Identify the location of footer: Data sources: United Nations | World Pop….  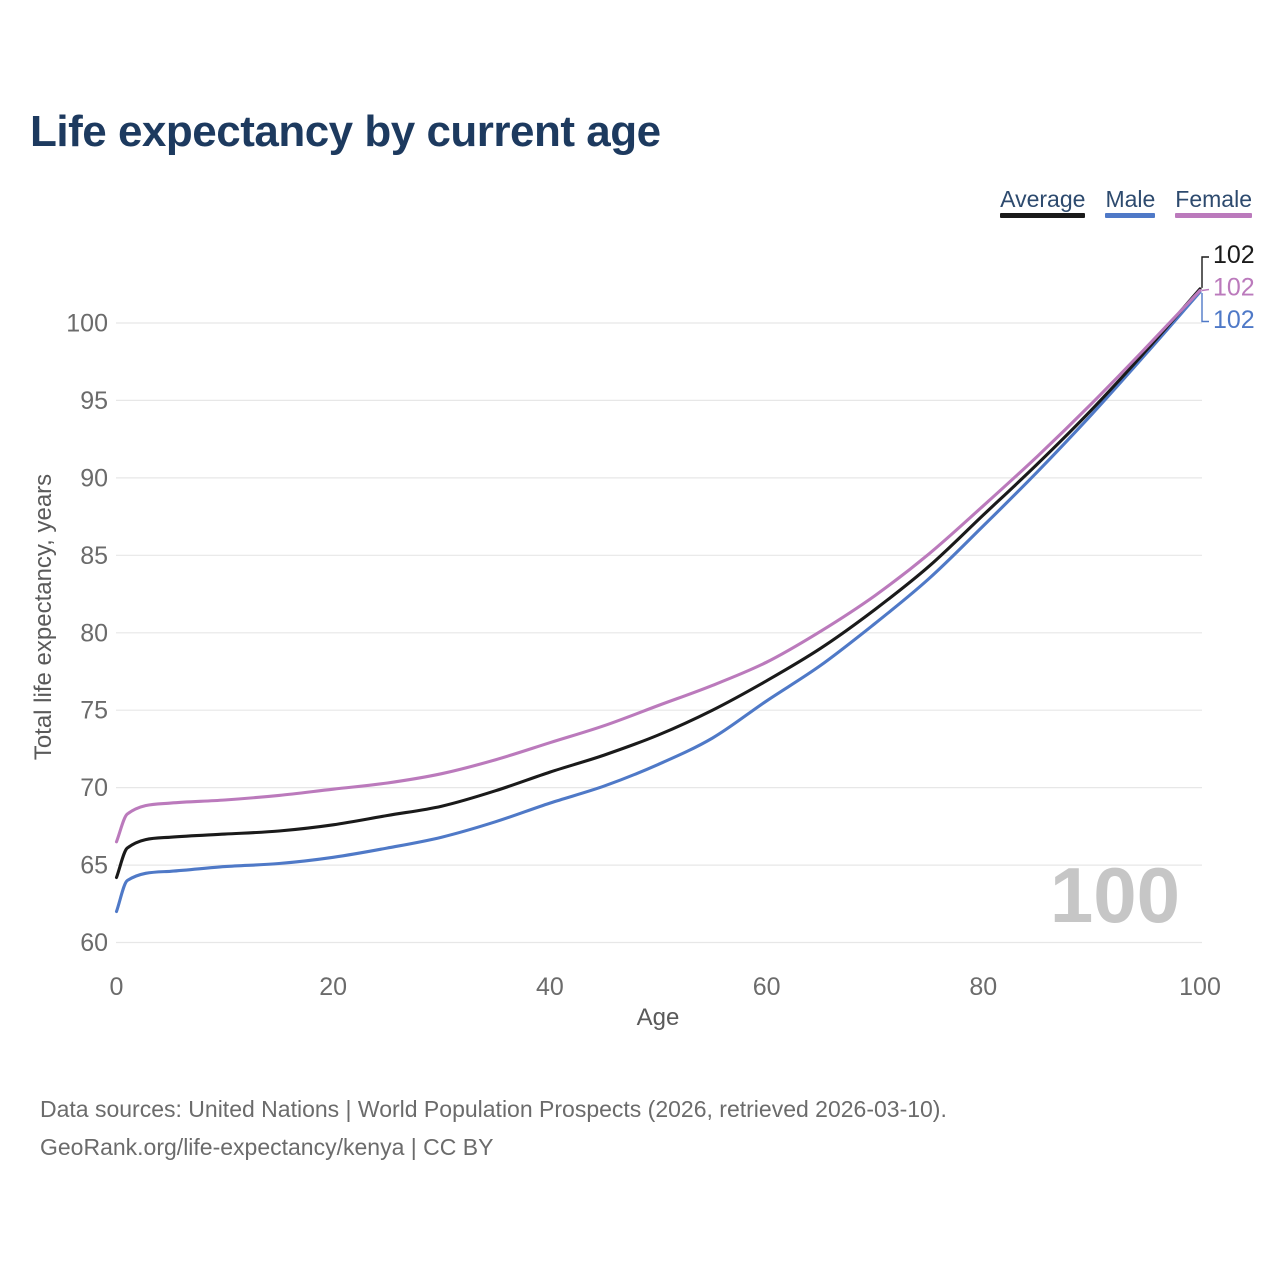
(493, 1128).